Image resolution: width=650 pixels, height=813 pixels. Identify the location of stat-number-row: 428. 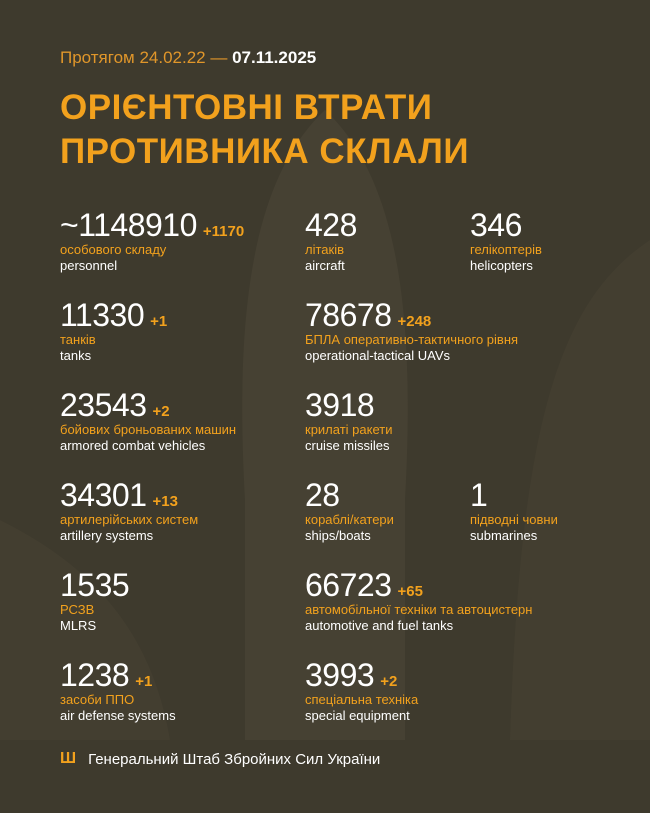
(334, 225).